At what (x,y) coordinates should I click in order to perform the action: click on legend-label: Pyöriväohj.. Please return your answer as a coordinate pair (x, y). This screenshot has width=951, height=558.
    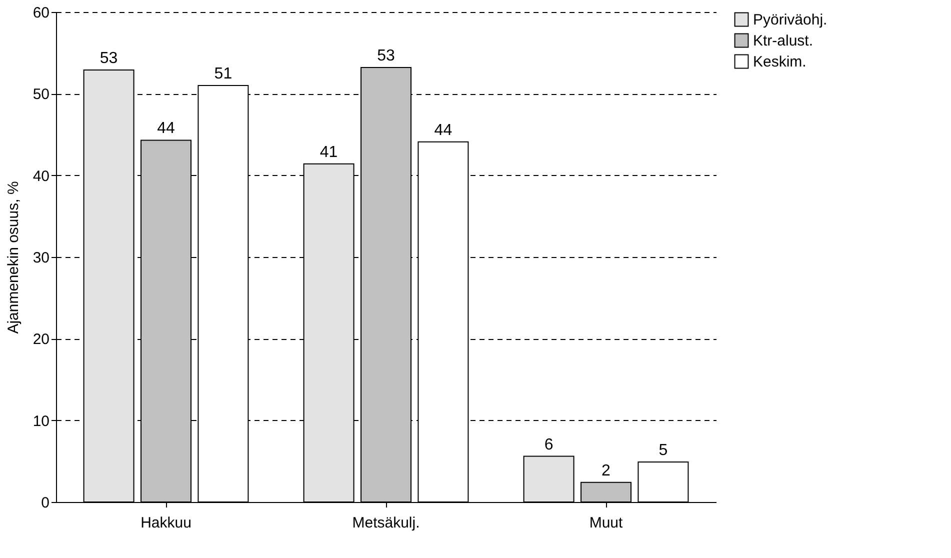
    Looking at the image, I should click on (790, 20).